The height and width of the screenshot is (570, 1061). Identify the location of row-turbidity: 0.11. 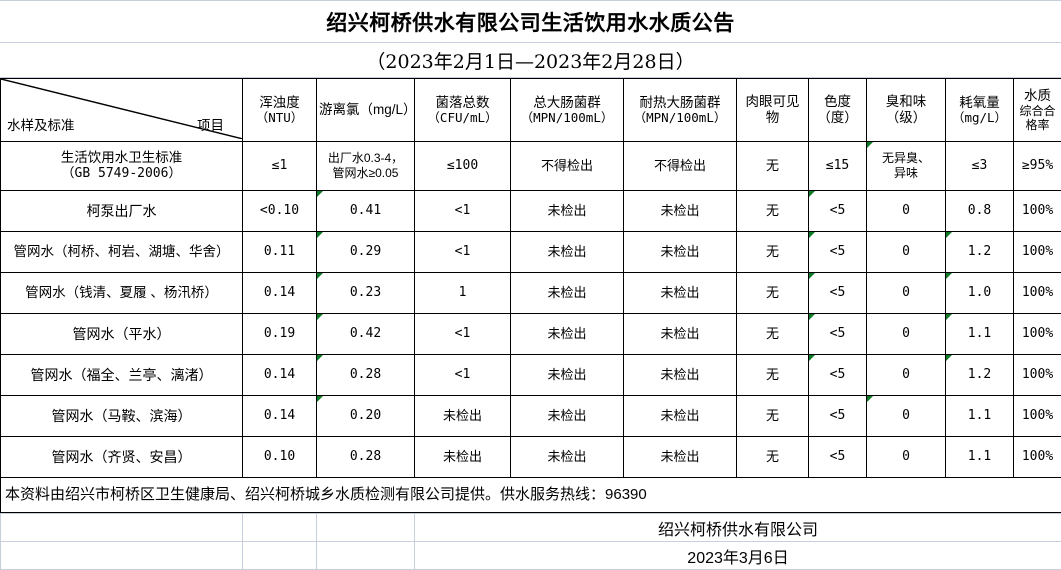
(280, 252).